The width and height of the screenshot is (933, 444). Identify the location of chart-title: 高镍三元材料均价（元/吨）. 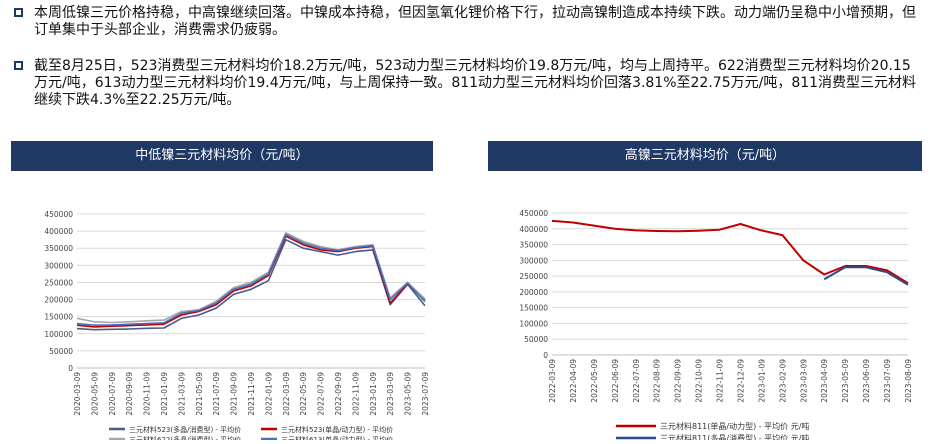
(705, 156).